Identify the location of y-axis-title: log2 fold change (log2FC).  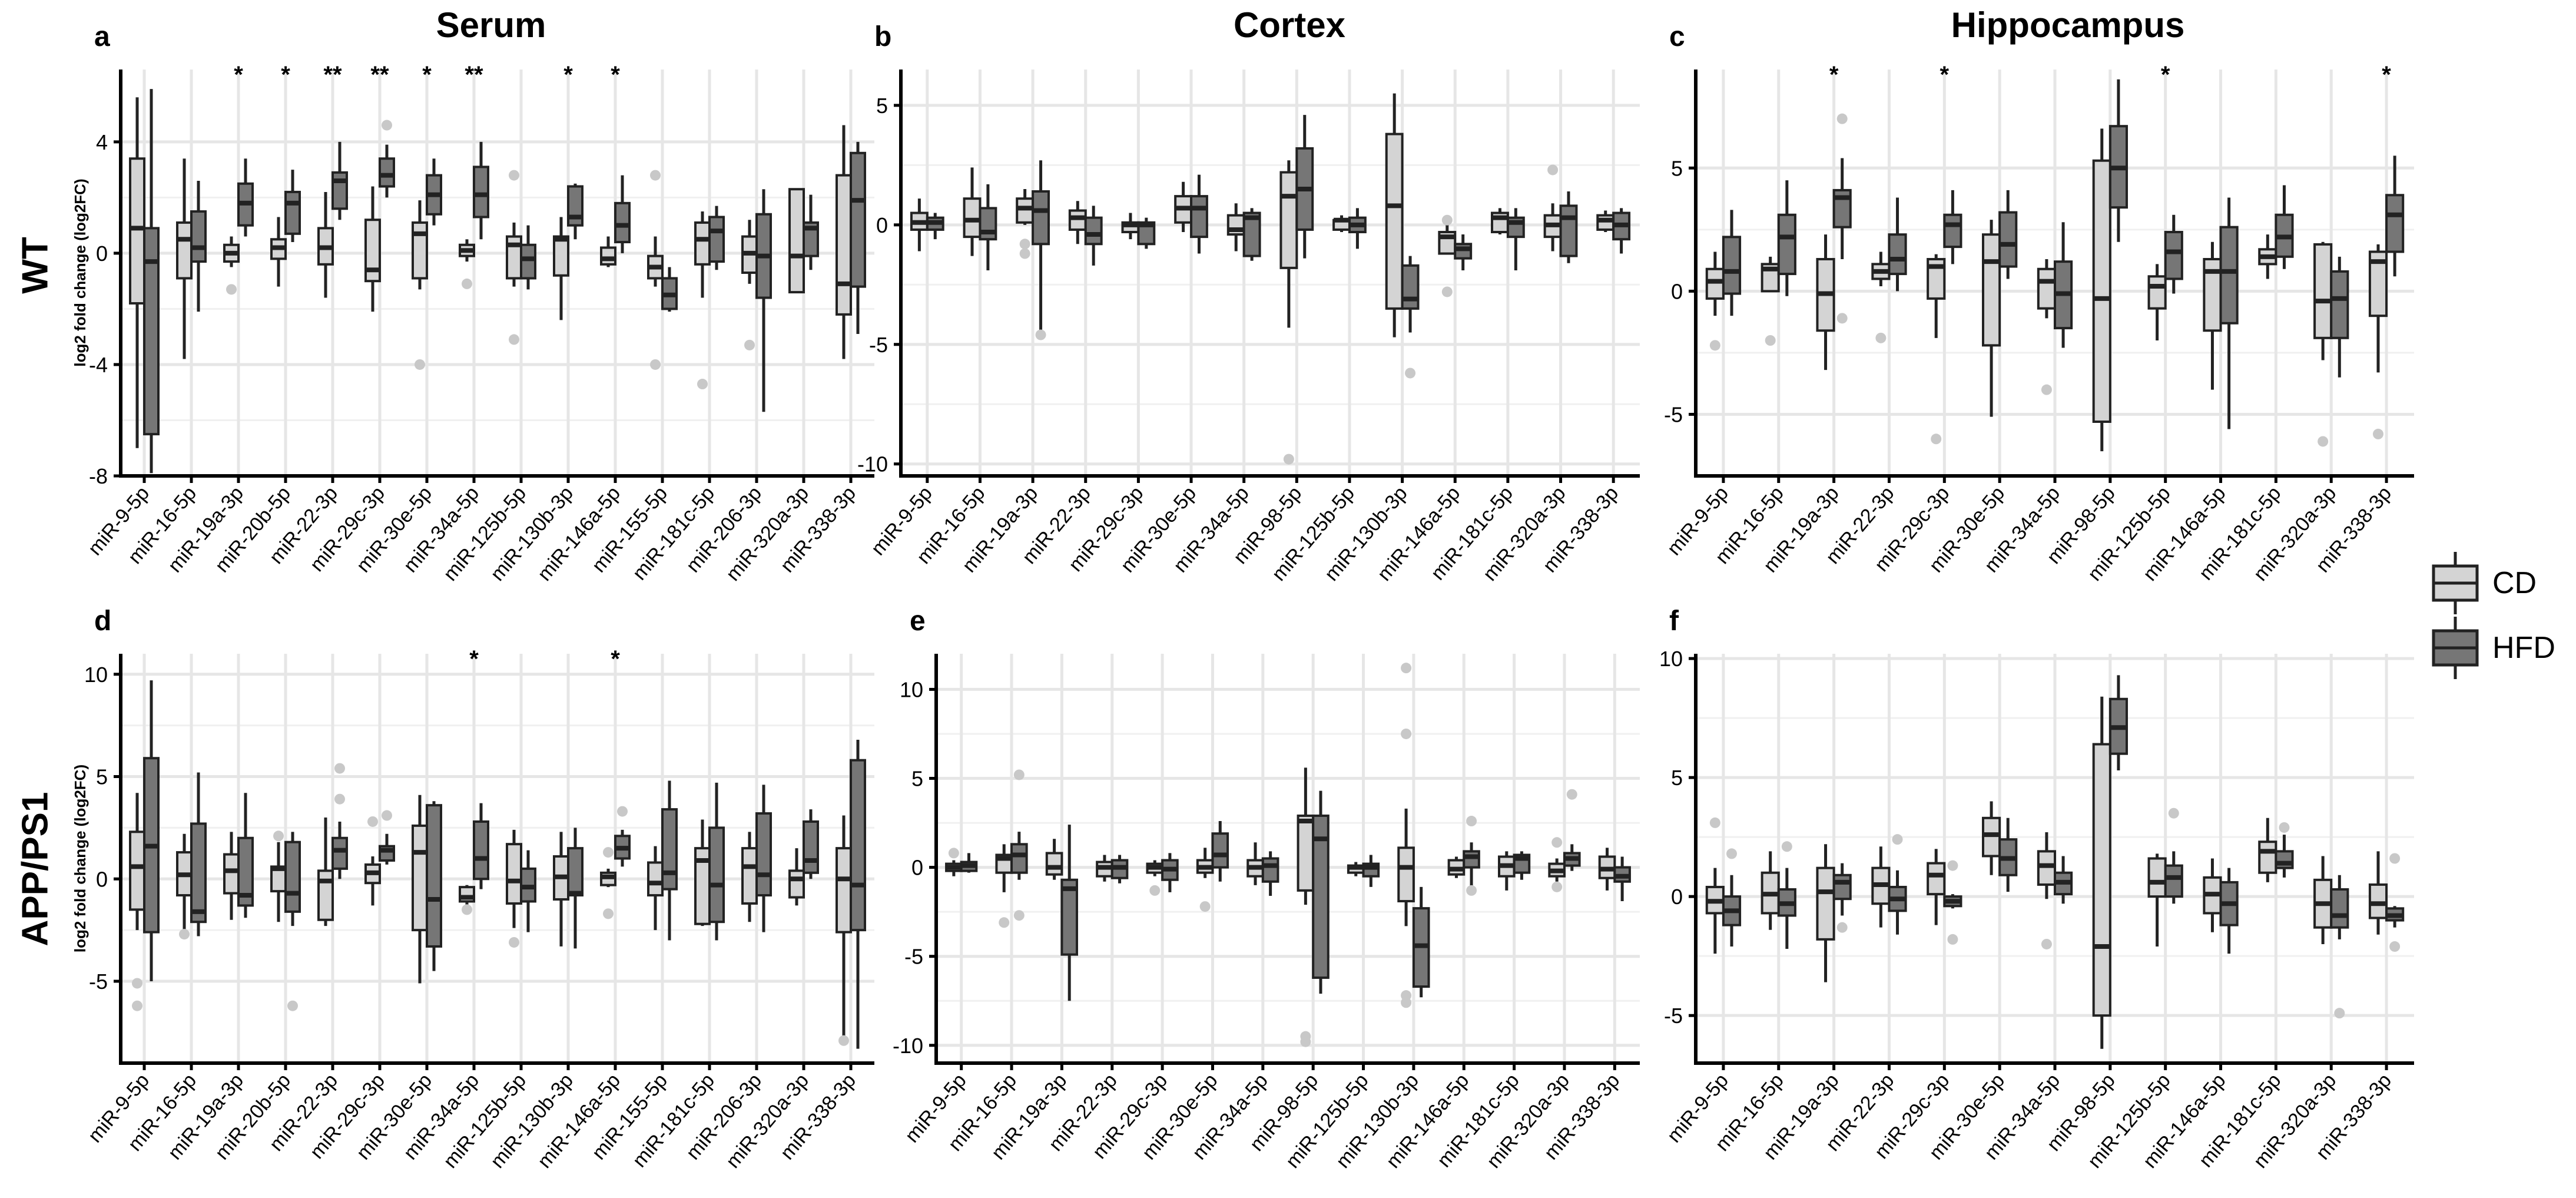
(80, 272).